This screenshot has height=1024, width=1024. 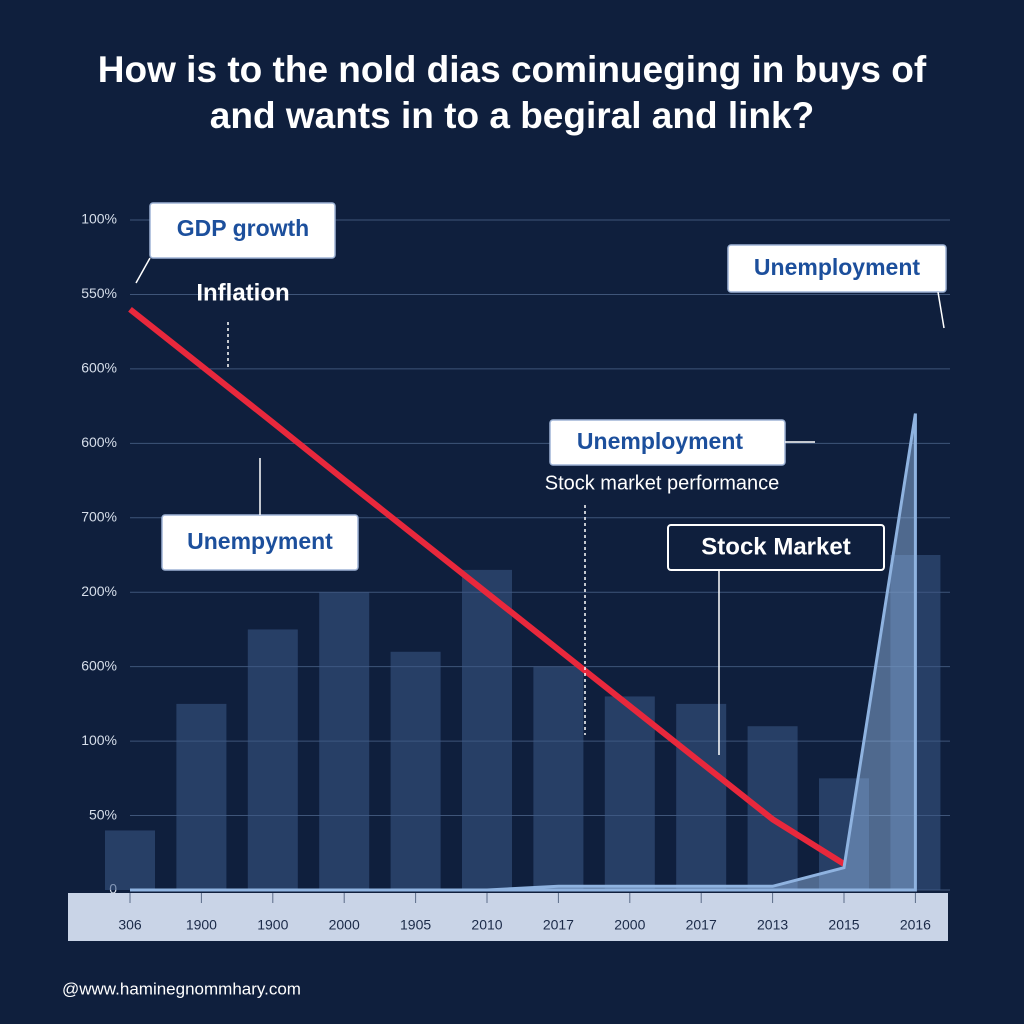 What do you see at coordinates (662, 483) in the screenshot?
I see `annotation: Stock market performance` at bounding box center [662, 483].